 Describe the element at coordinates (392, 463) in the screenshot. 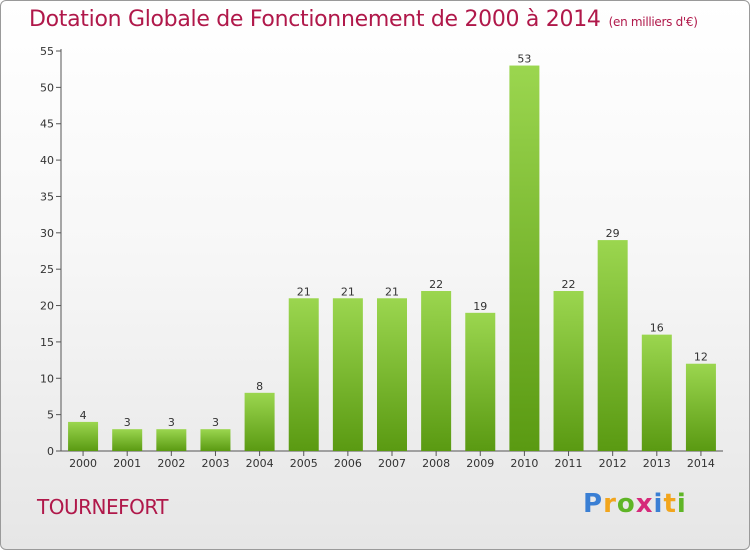

I see `x-tick-label: 2007` at that location.